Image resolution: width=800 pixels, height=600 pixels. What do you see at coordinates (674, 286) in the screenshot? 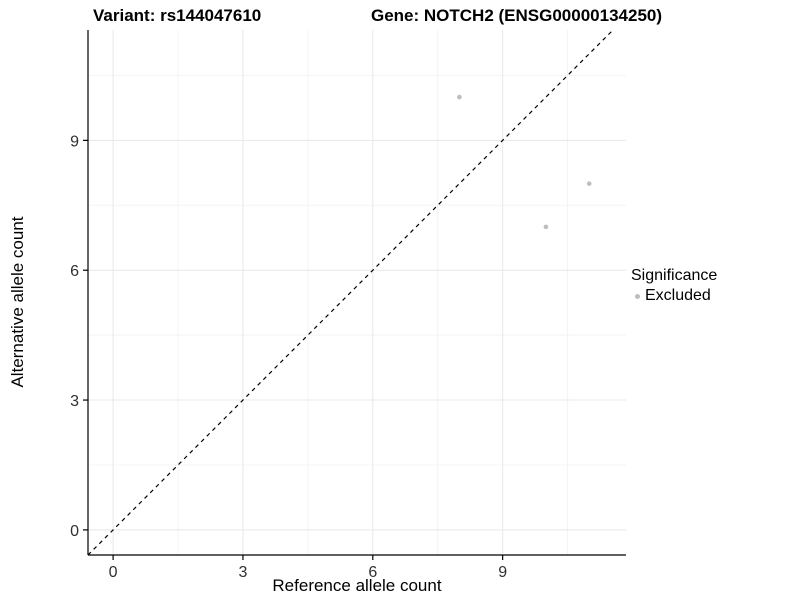
I see `legend: Significance Excluded` at bounding box center [674, 286].